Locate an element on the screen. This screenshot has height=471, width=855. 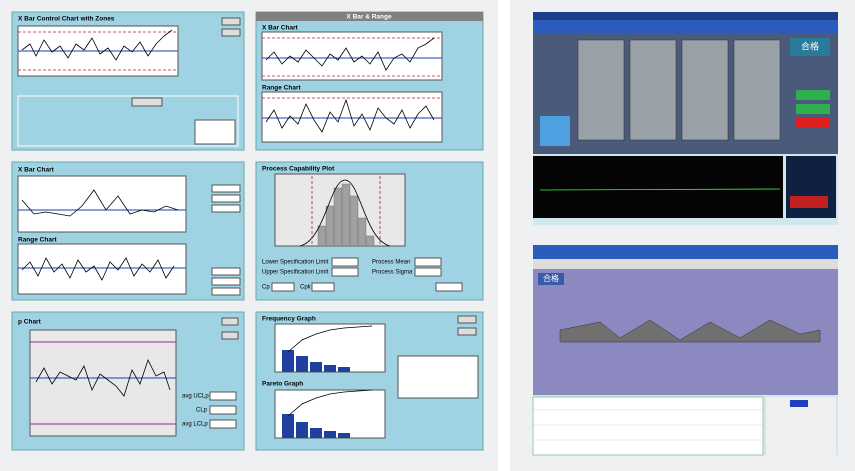
chart-title: p Chart is located at coordinates (30, 322).